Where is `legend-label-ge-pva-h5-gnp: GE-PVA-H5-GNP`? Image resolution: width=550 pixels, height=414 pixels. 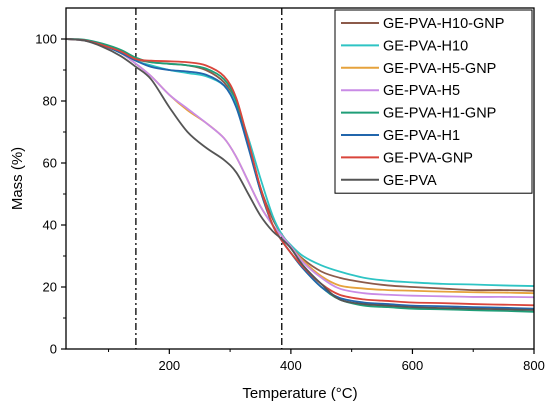 legend-label-ge-pva-h5-gnp: GE-PVA-H5-GNP is located at coordinates (439, 69).